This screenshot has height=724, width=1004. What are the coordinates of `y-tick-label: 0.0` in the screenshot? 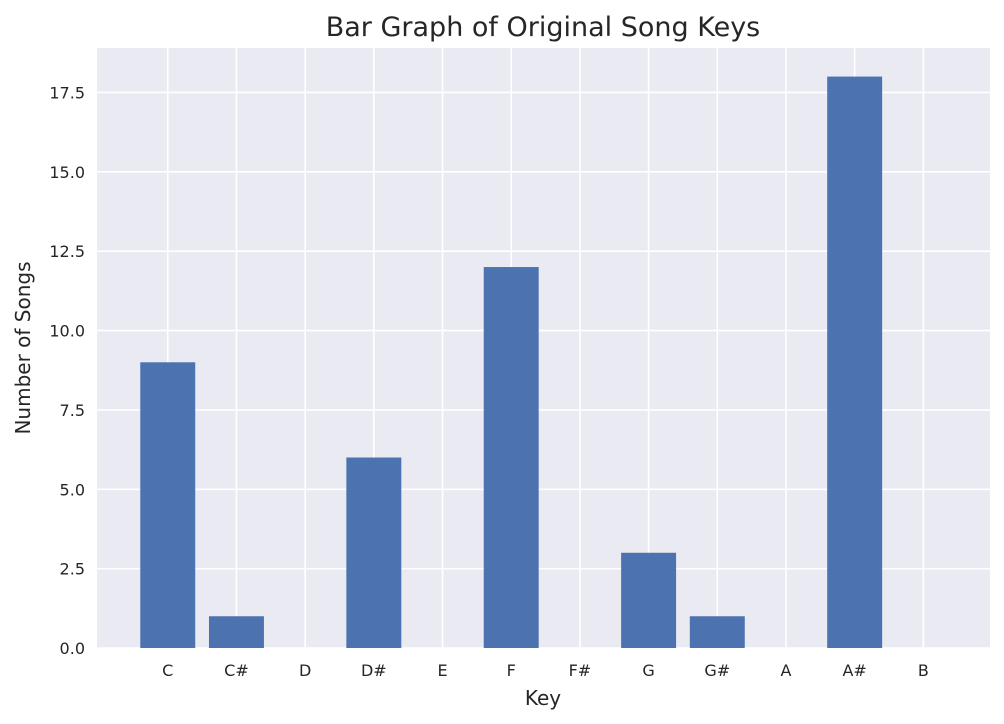 It's located at (72, 648).